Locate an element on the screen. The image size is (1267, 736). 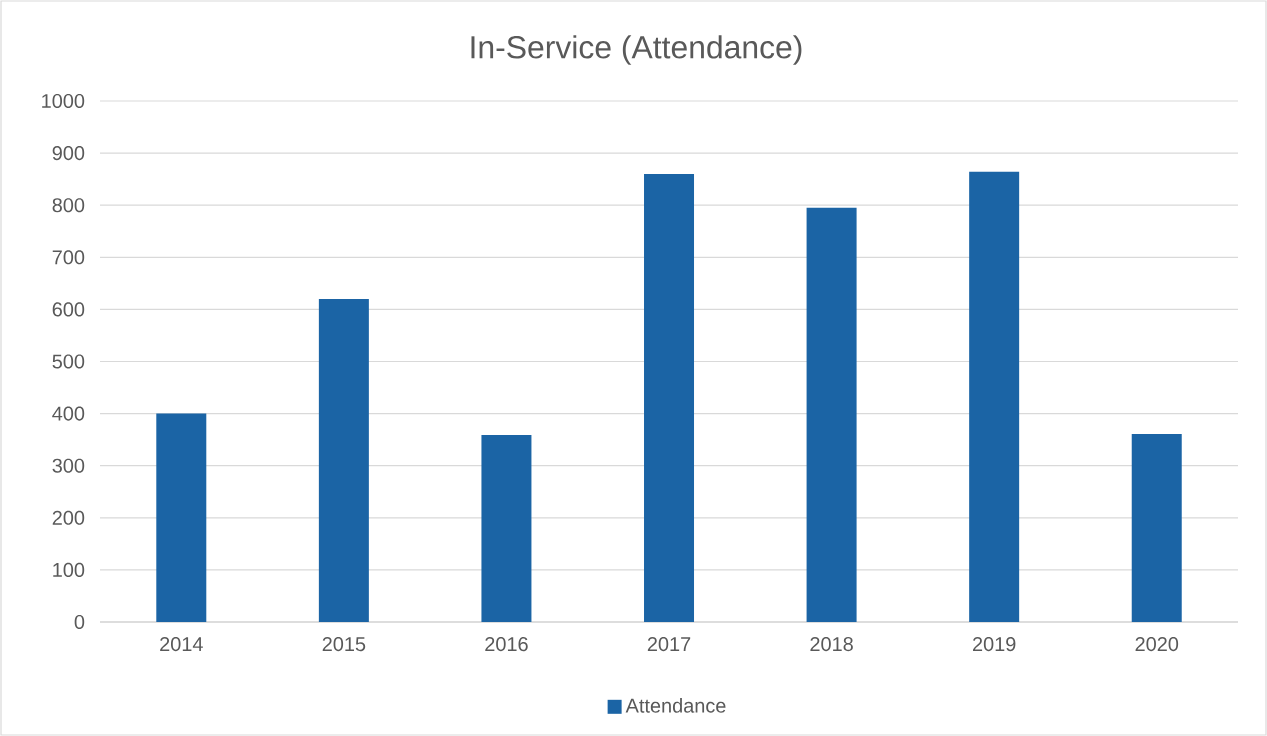
y-tick-label: 100 is located at coordinates (69, 569).